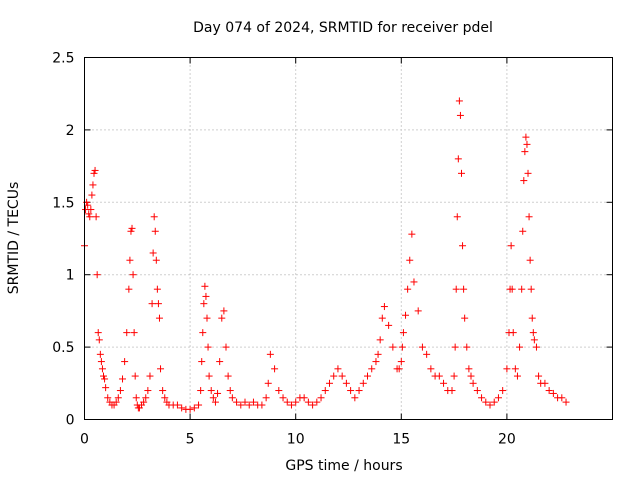 The width and height of the screenshot is (640, 480). I want to click on x-tick-label: 0, so click(84, 440).